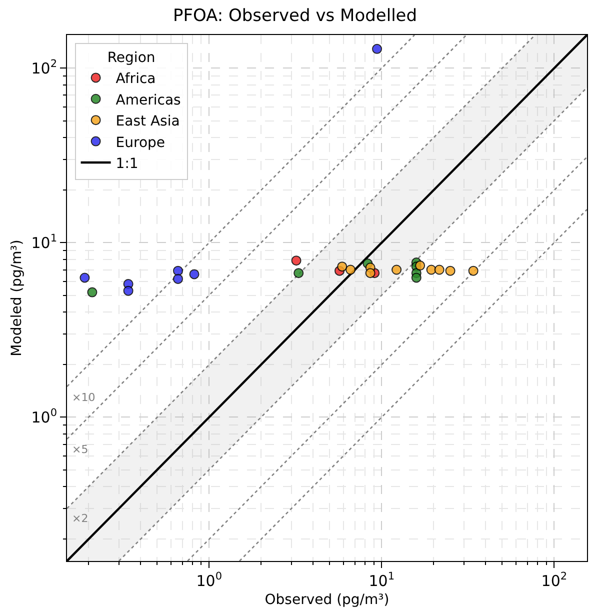  What do you see at coordinates (44, 68) in the screenshot?
I see `y-tick-label: 10$^{2}$` at bounding box center [44, 68].